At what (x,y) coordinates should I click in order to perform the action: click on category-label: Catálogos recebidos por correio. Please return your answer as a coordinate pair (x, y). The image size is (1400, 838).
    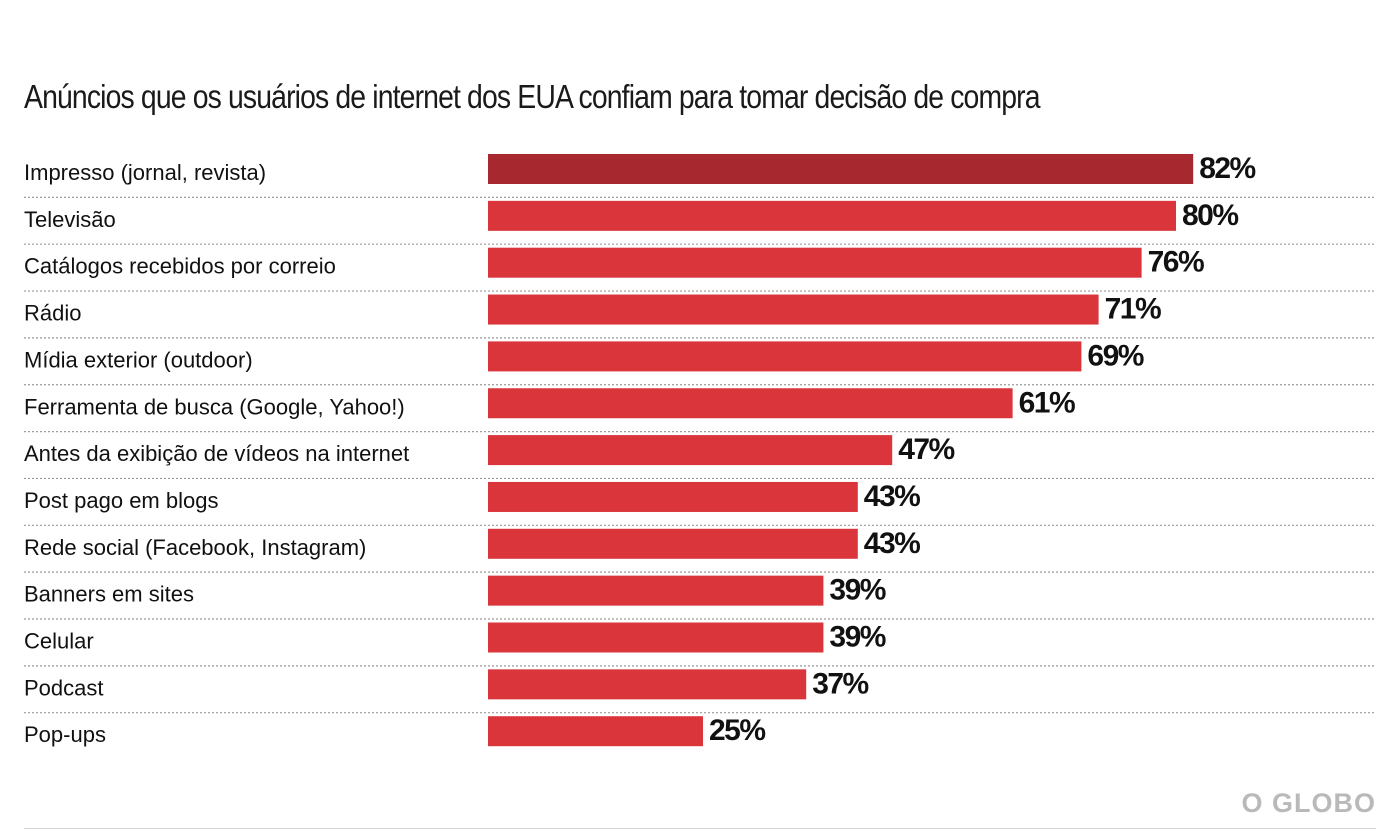
    Looking at the image, I should click on (180, 266).